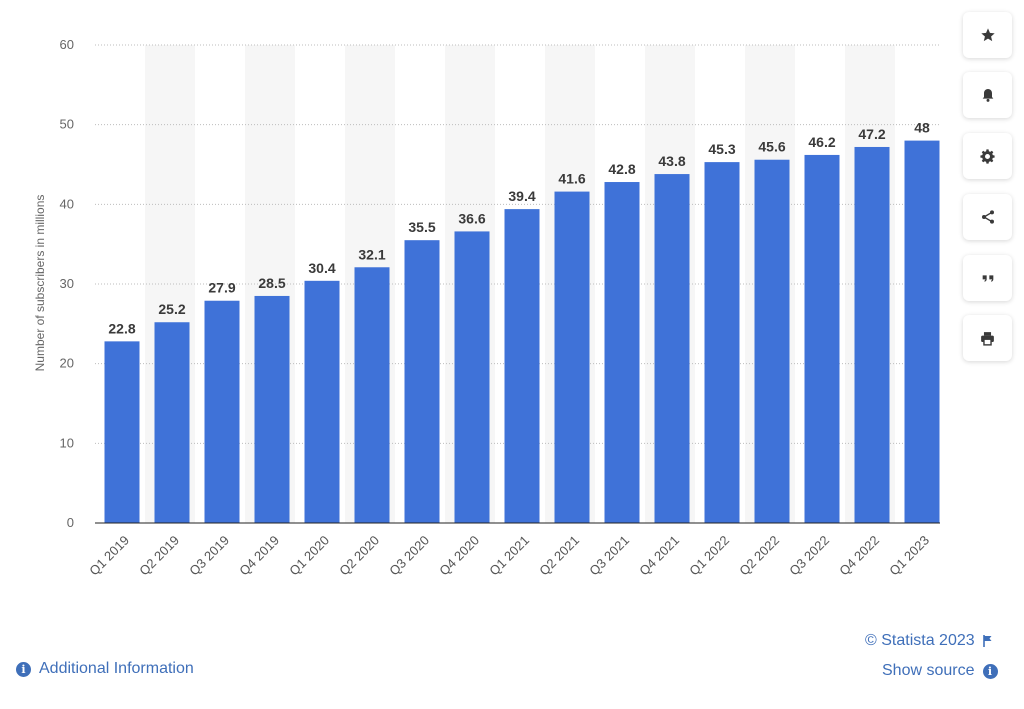 This screenshot has height=709, width=1024. I want to click on show-source-label: Show source, so click(928, 670).